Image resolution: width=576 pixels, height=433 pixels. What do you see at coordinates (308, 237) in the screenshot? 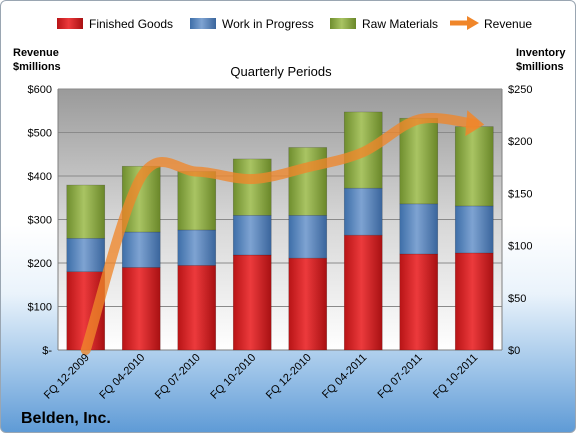
I see `bar-work-in-progress-fq-12-2010` at bounding box center [308, 237].